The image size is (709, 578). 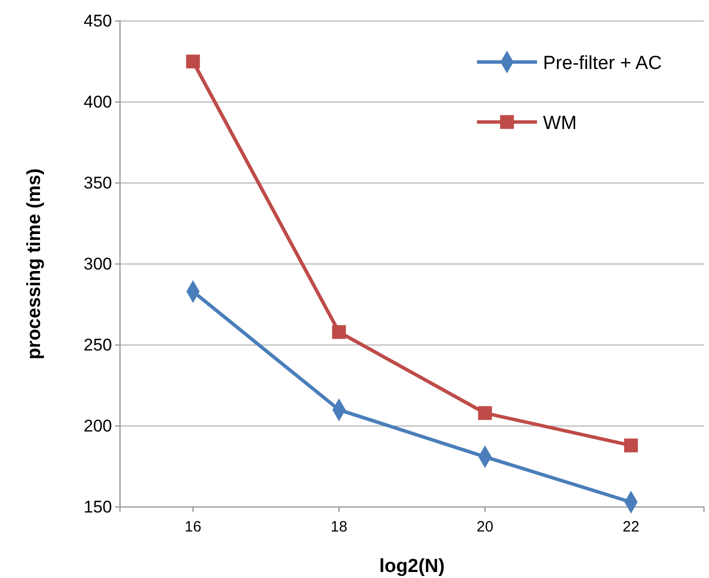 I want to click on x-tick-label: 18, so click(x=339, y=527).